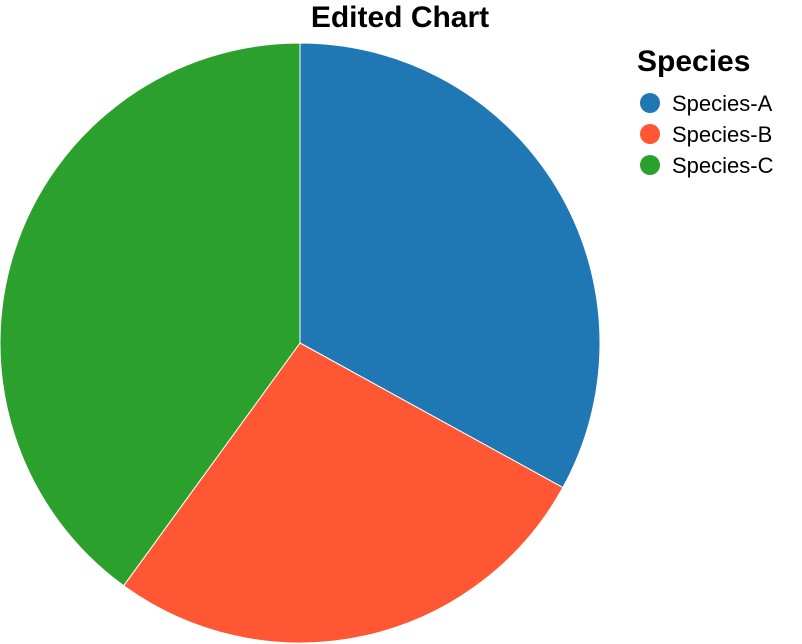 The height and width of the screenshot is (644, 802). I want to click on legend-label: Species-B, so click(722, 134).